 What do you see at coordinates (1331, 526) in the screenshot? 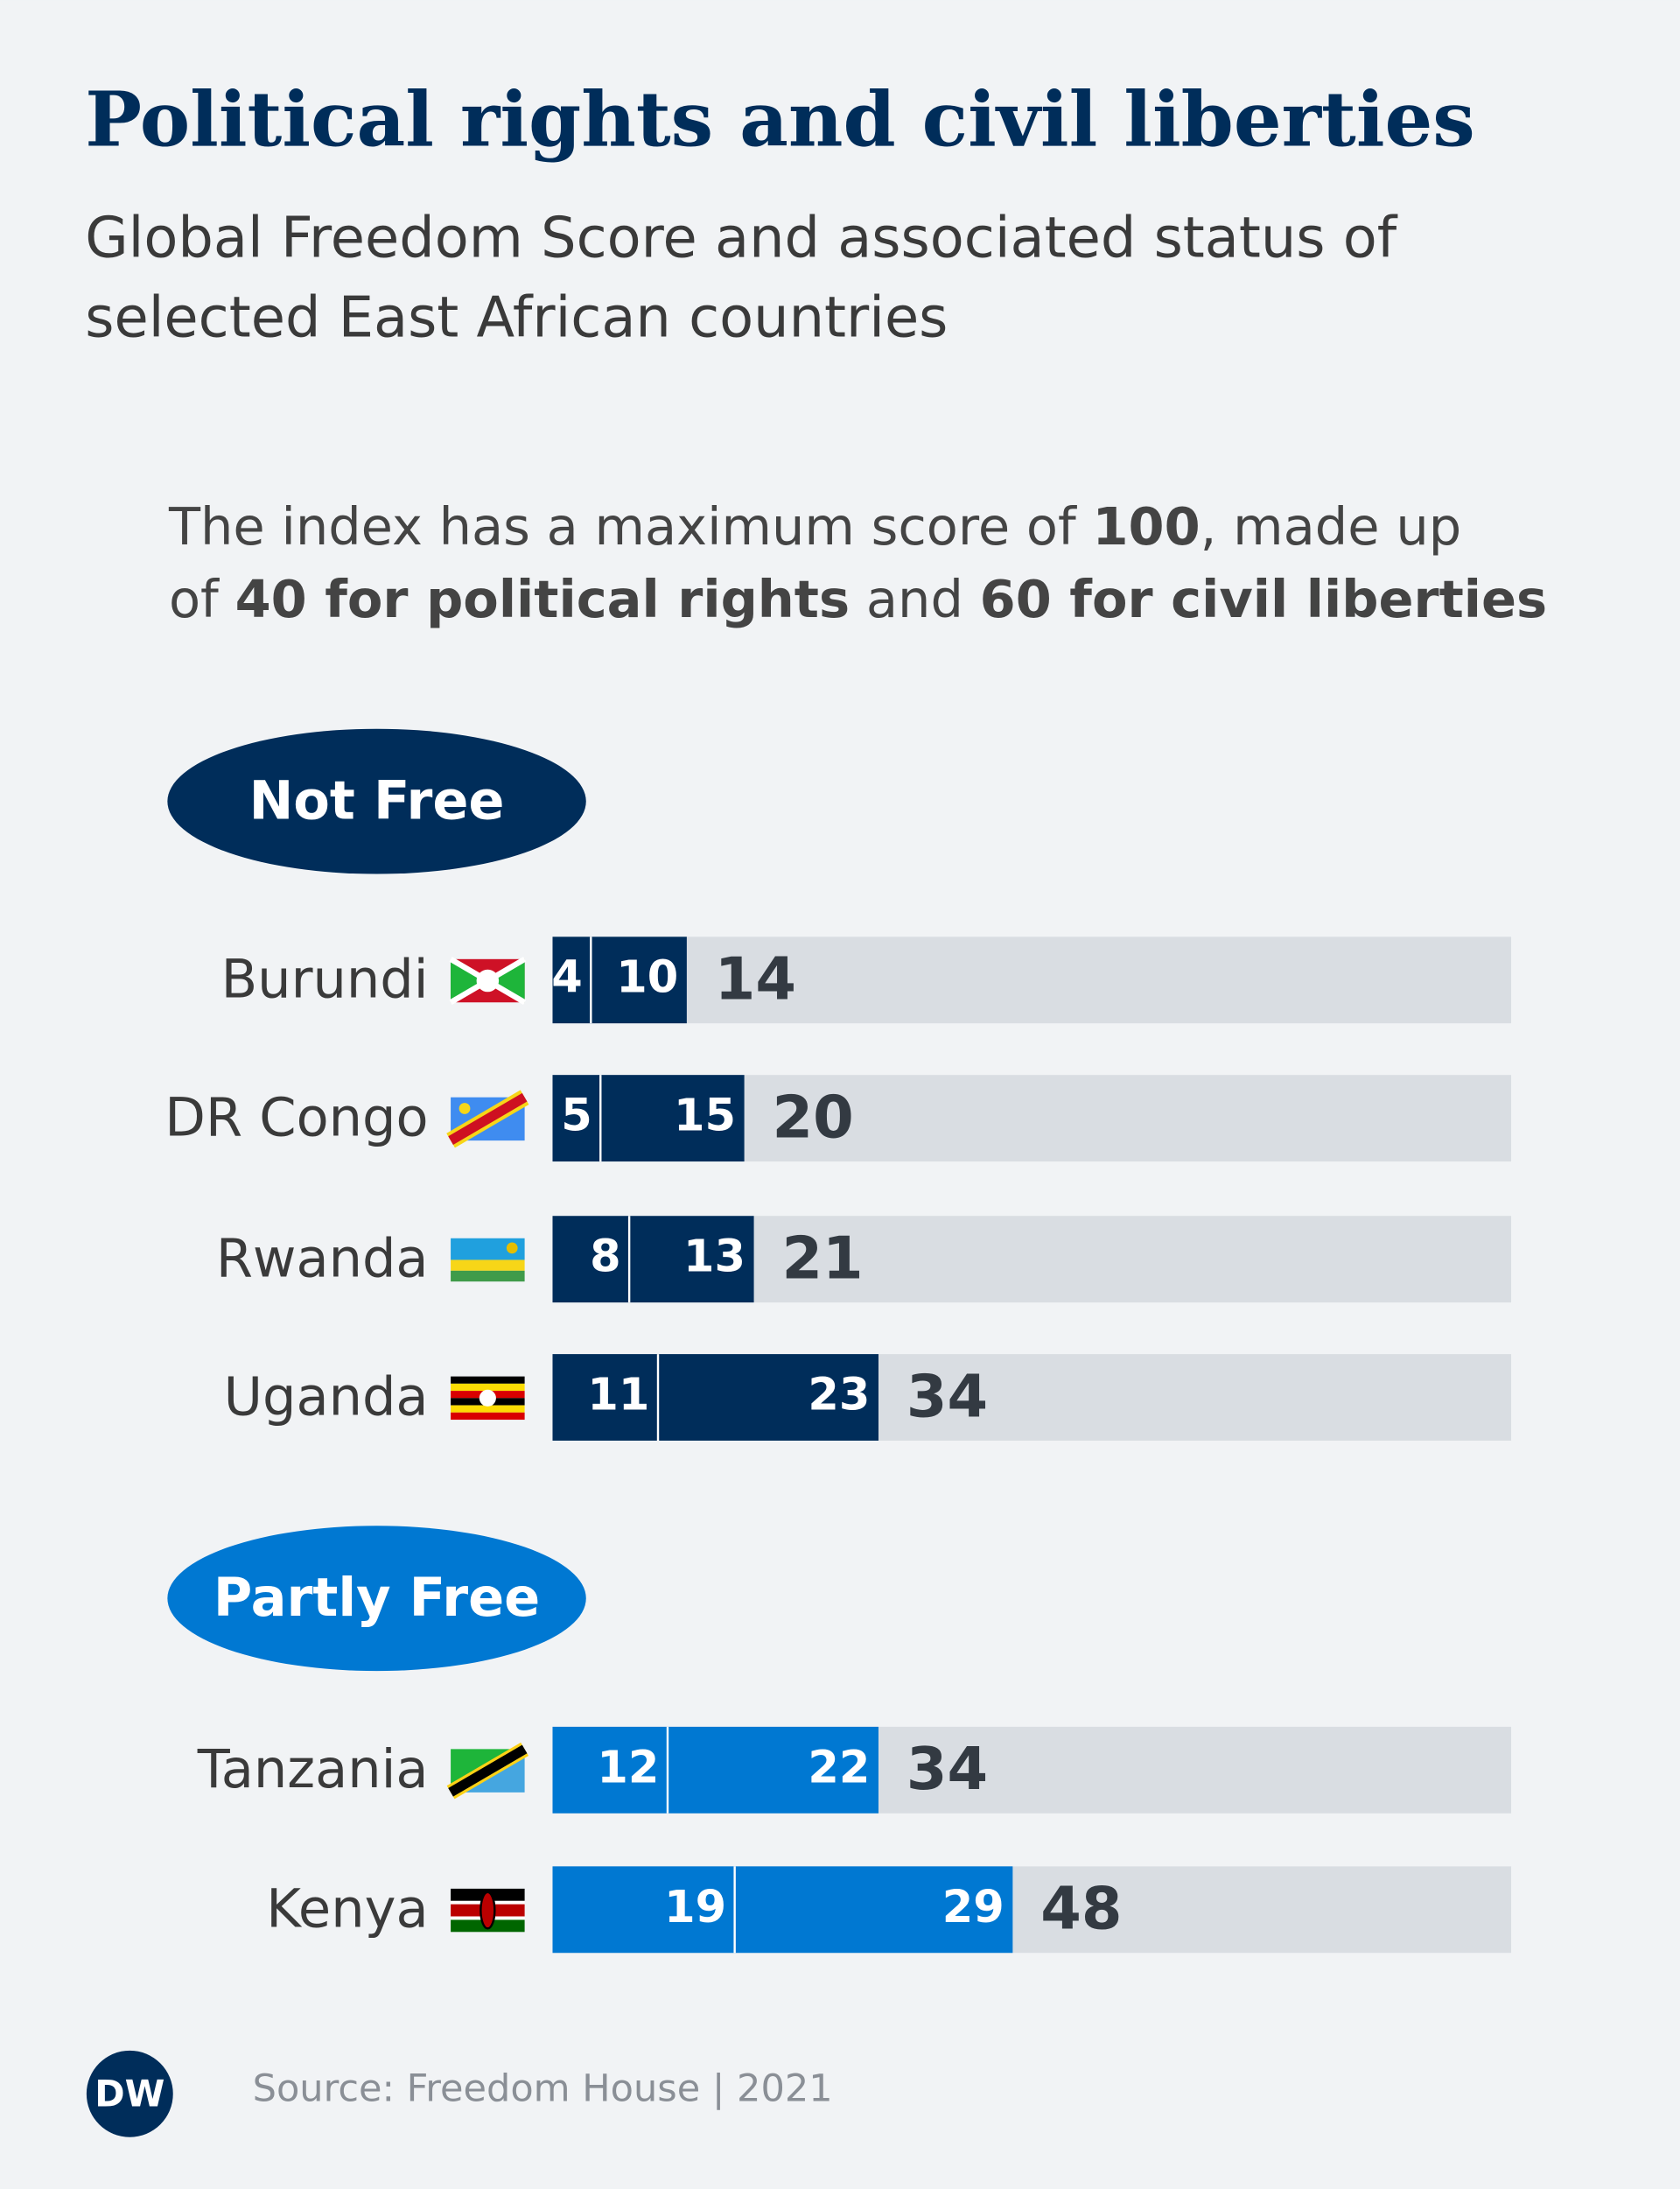
I see `note-part: , made up` at bounding box center [1331, 526].